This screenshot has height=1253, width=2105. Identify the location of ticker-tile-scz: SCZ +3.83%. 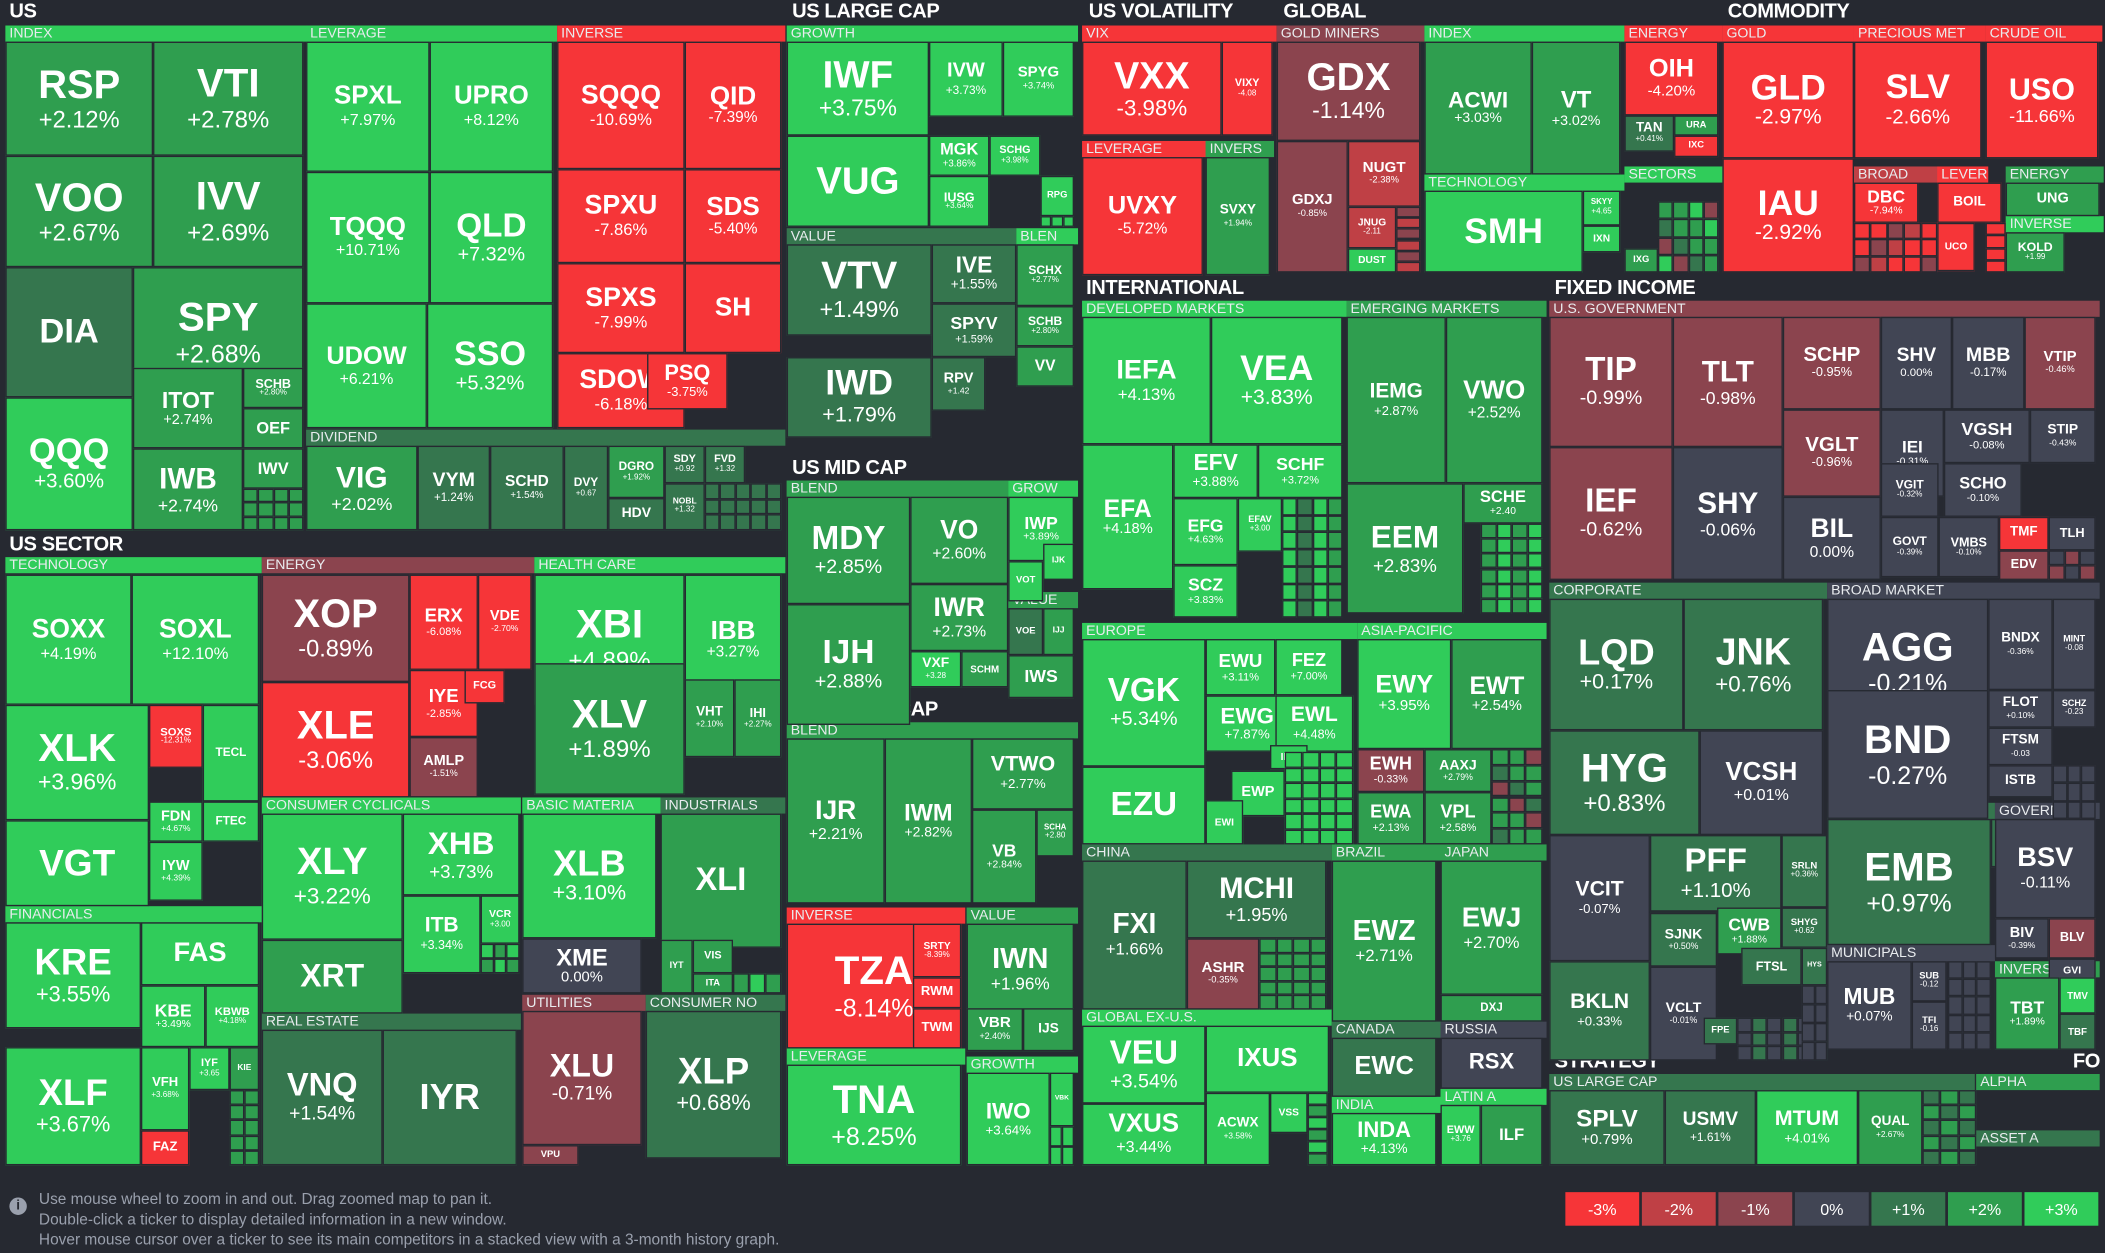
(1205, 591).